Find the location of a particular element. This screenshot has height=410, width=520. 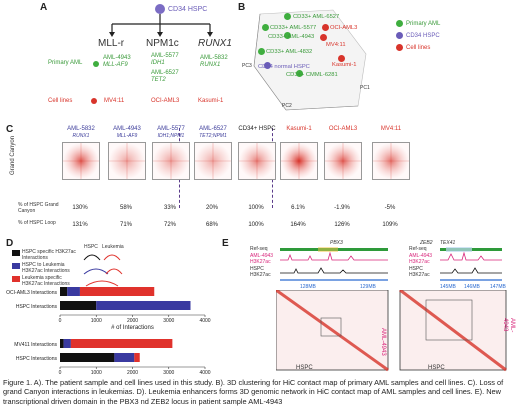

c-sample-name: AML-5577 is located at coordinates (171, 129).